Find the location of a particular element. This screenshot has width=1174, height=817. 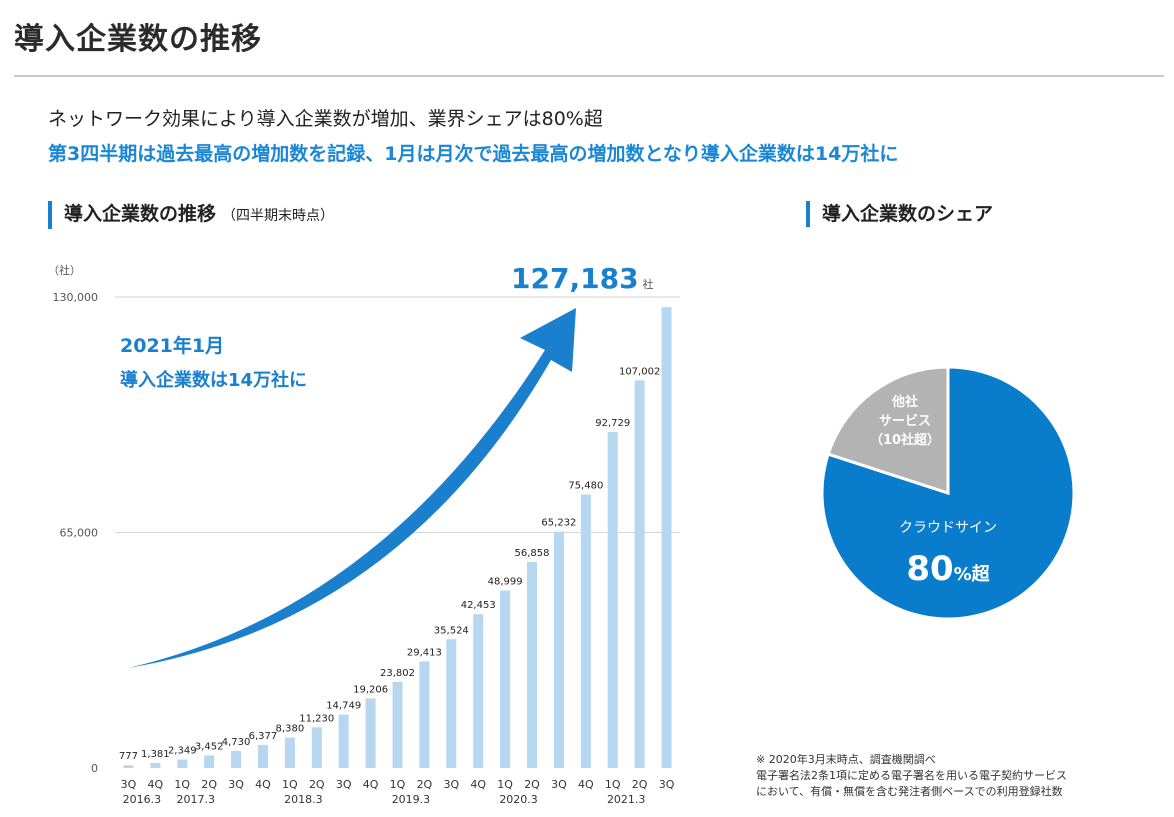

bar-value-label: 3,452 is located at coordinates (209, 746).